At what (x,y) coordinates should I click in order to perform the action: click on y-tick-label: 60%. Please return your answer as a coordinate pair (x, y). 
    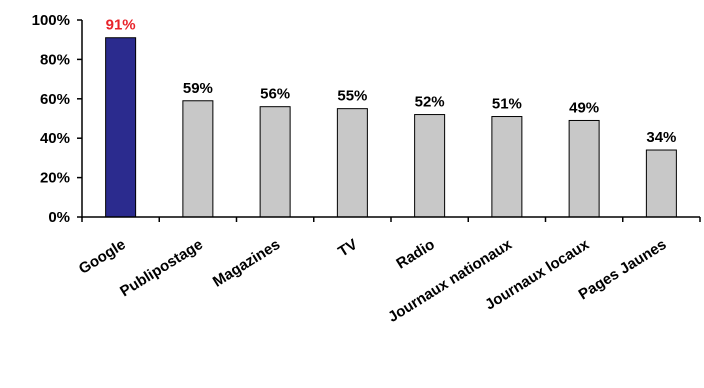
    Looking at the image, I should click on (55, 99).